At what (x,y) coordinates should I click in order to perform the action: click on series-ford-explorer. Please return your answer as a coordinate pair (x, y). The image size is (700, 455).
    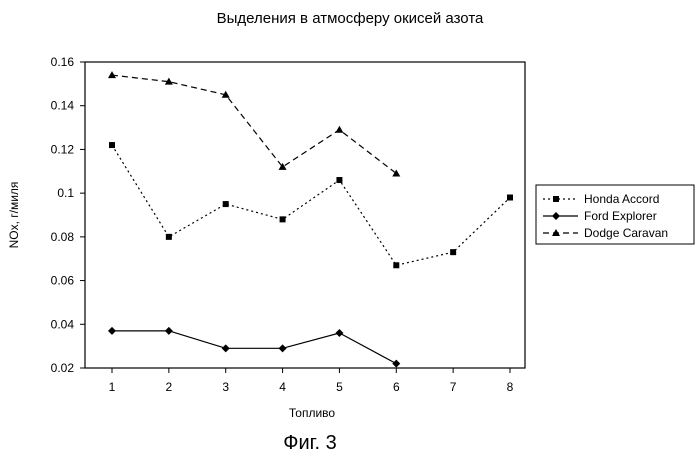
    Looking at the image, I should click on (254, 347).